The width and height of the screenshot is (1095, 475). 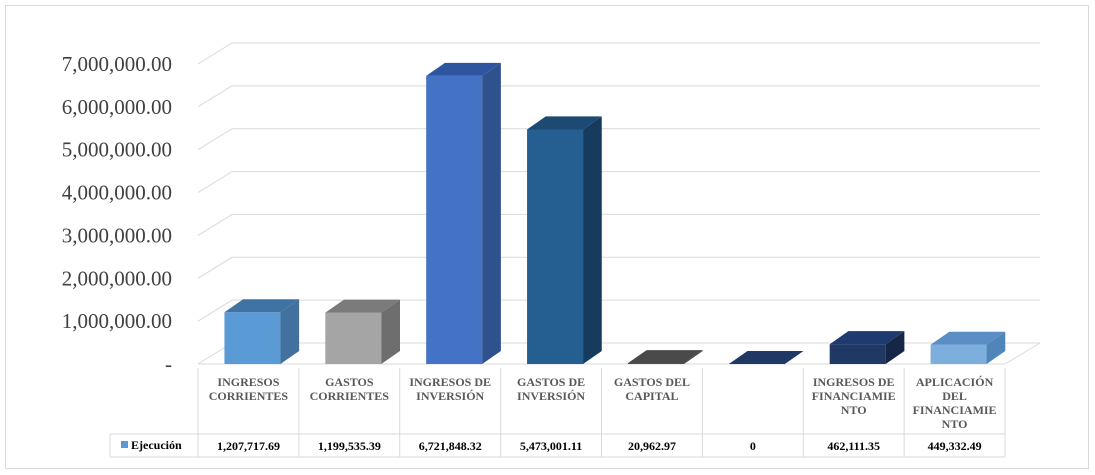 What do you see at coordinates (652, 446) in the screenshot?
I see `data-label: 20,962.97` at bounding box center [652, 446].